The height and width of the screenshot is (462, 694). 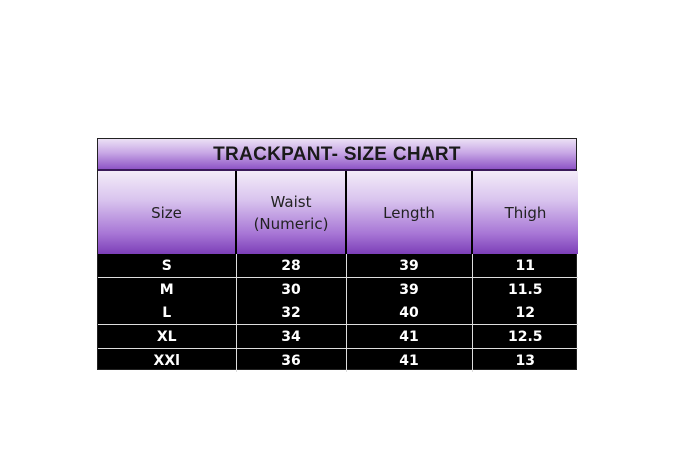 I want to click on table-row: XXl 36 41 13, so click(x=338, y=360).